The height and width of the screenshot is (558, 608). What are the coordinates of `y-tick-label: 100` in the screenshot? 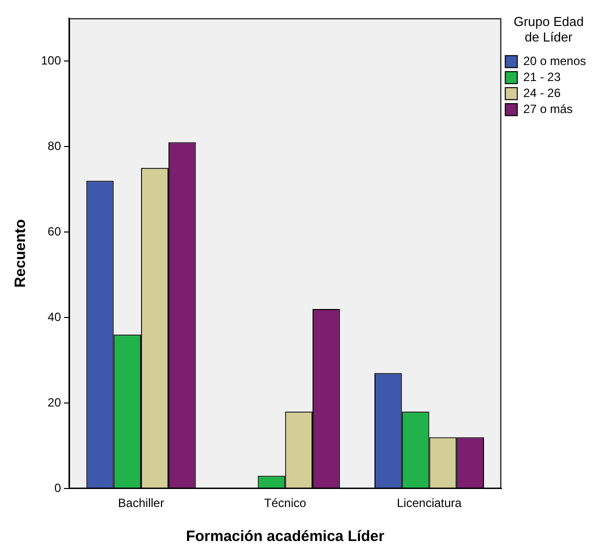 It's located at (51, 60).